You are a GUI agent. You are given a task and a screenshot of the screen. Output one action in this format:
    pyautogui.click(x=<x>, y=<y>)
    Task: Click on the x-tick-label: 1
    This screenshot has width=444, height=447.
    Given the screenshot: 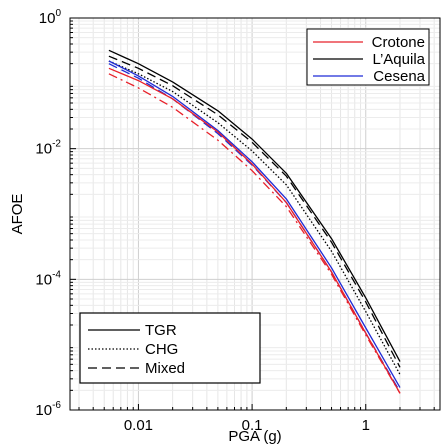 What is the action you would take?
    pyautogui.click(x=366, y=425)
    